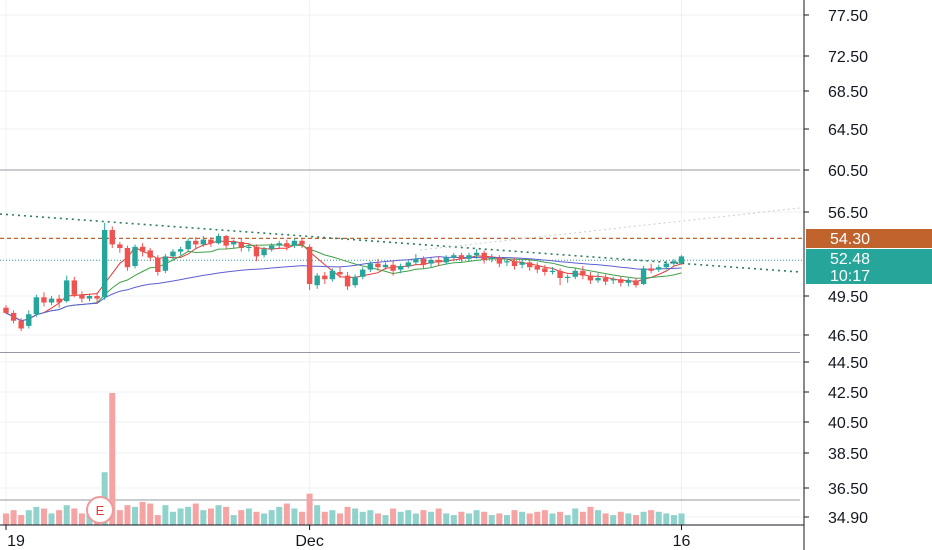  What do you see at coordinates (848, 363) in the screenshot?
I see `price-tick-label: 44.50` at bounding box center [848, 363].